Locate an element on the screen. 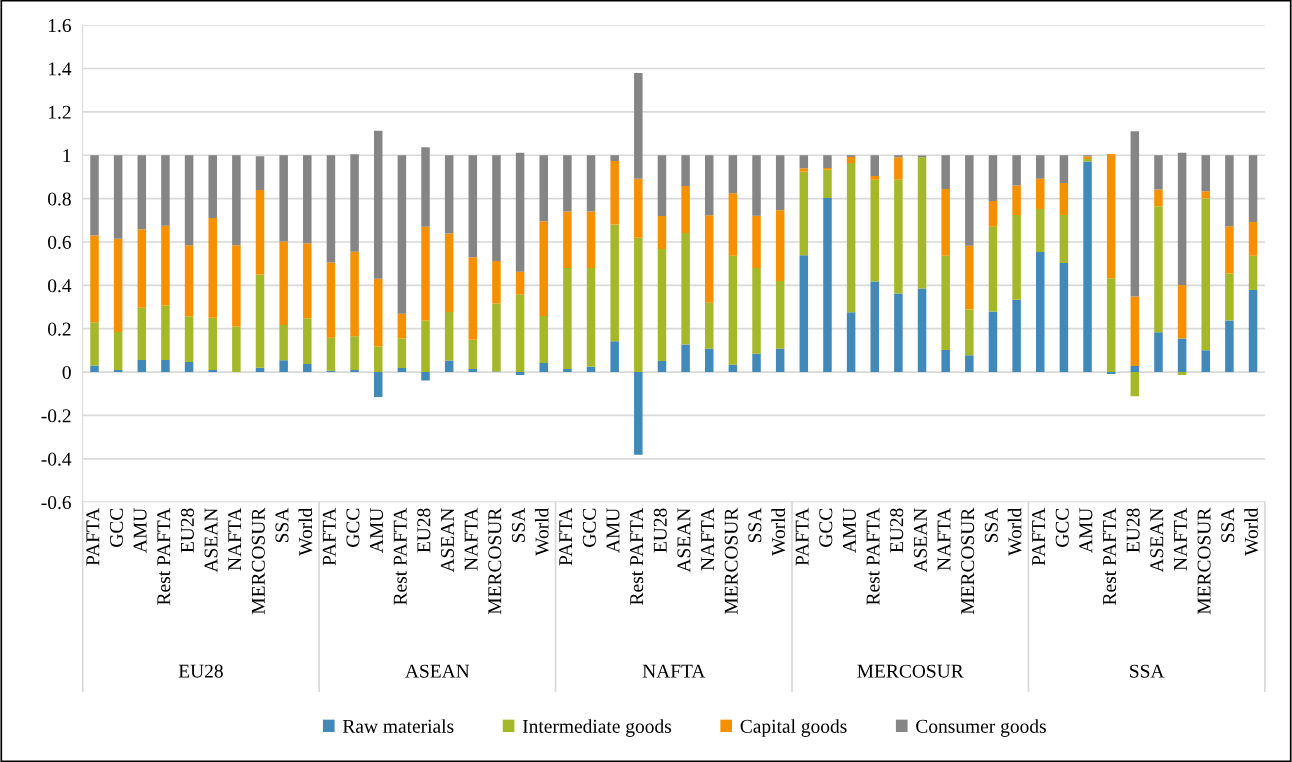  y-tick-label: 0.4 is located at coordinates (60, 286).